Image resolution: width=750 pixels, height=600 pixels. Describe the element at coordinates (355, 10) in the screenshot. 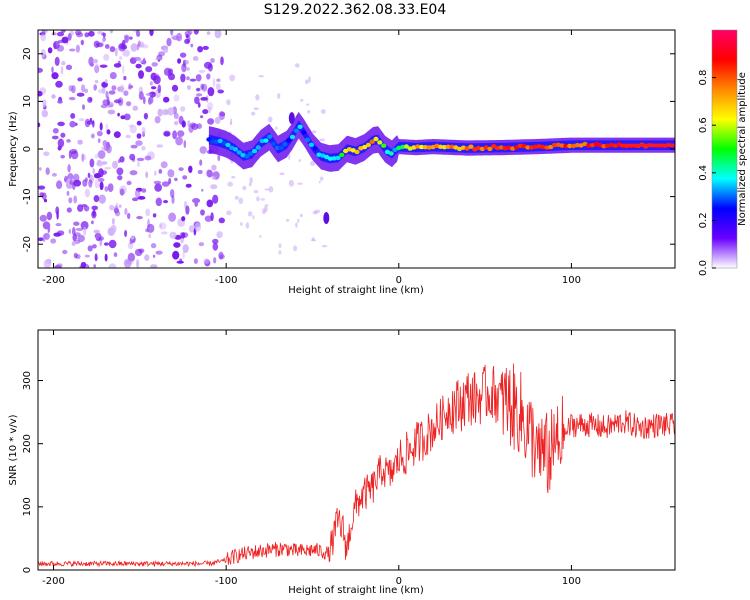

I see `figure-title: S129.2022.362.08.33.E04` at that location.